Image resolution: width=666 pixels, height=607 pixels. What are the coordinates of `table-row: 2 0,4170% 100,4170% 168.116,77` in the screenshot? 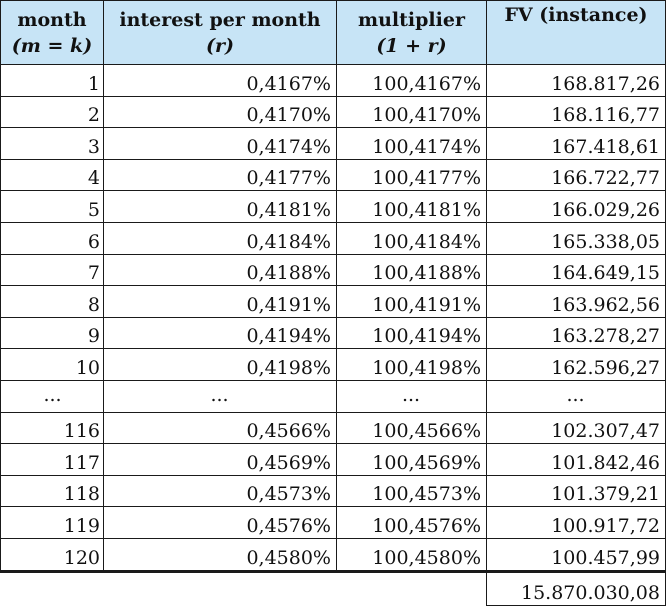 It's located at (333, 112).